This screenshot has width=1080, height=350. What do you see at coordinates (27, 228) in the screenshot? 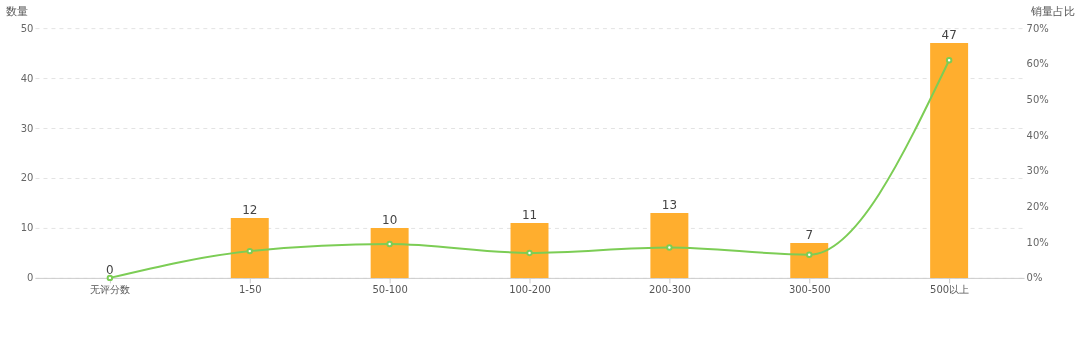
I see `y-tick-label: 10` at bounding box center [27, 228].